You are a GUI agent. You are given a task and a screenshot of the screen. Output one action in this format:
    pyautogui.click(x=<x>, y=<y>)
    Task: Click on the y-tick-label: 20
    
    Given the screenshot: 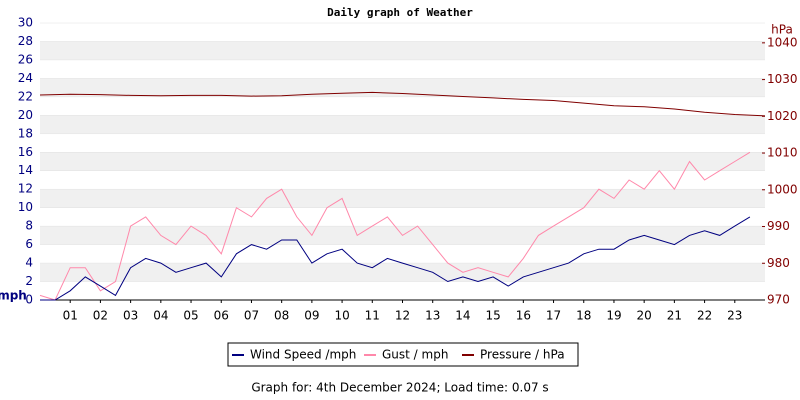 What is the action you would take?
    pyautogui.click(x=25, y=115)
    